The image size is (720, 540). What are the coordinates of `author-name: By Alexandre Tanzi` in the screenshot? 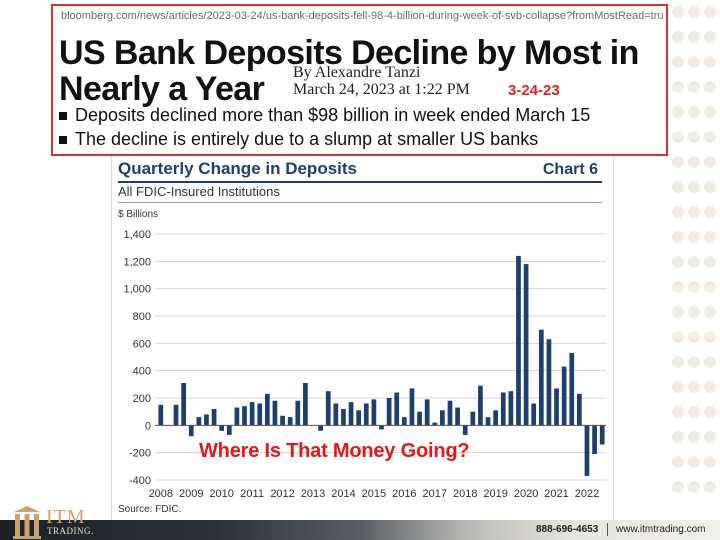 It's located at (357, 72).